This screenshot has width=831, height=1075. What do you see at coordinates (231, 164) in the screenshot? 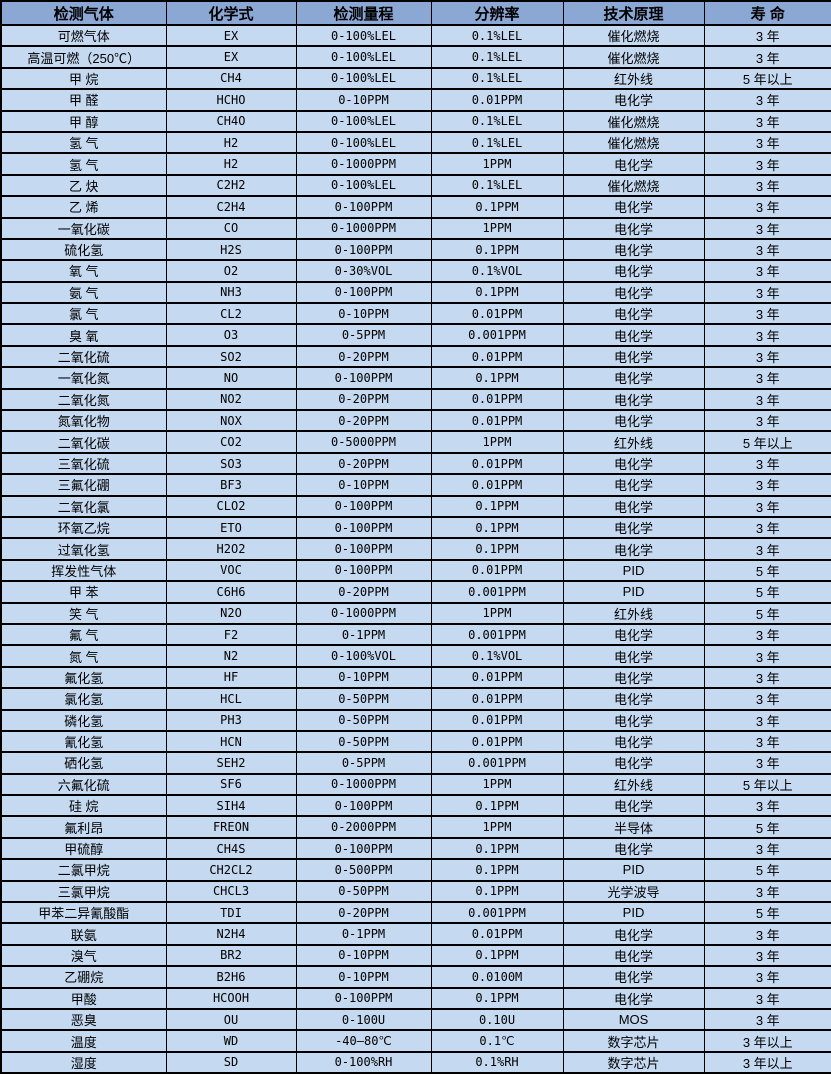
I see `formula-cell: H2` at bounding box center [231, 164].